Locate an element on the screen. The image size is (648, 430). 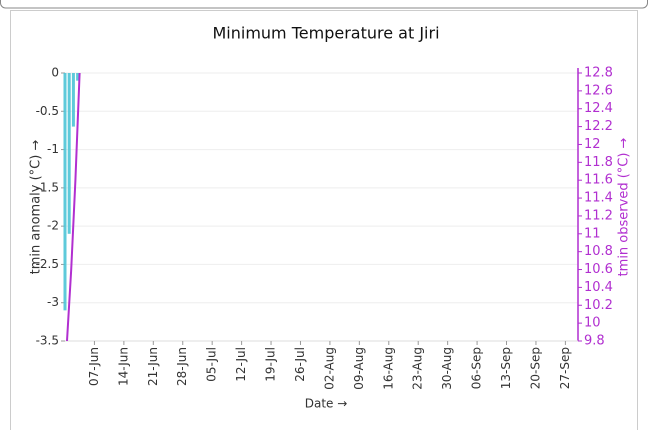
chart-title: Minimum Temperature at Jiri is located at coordinates (325, 33).